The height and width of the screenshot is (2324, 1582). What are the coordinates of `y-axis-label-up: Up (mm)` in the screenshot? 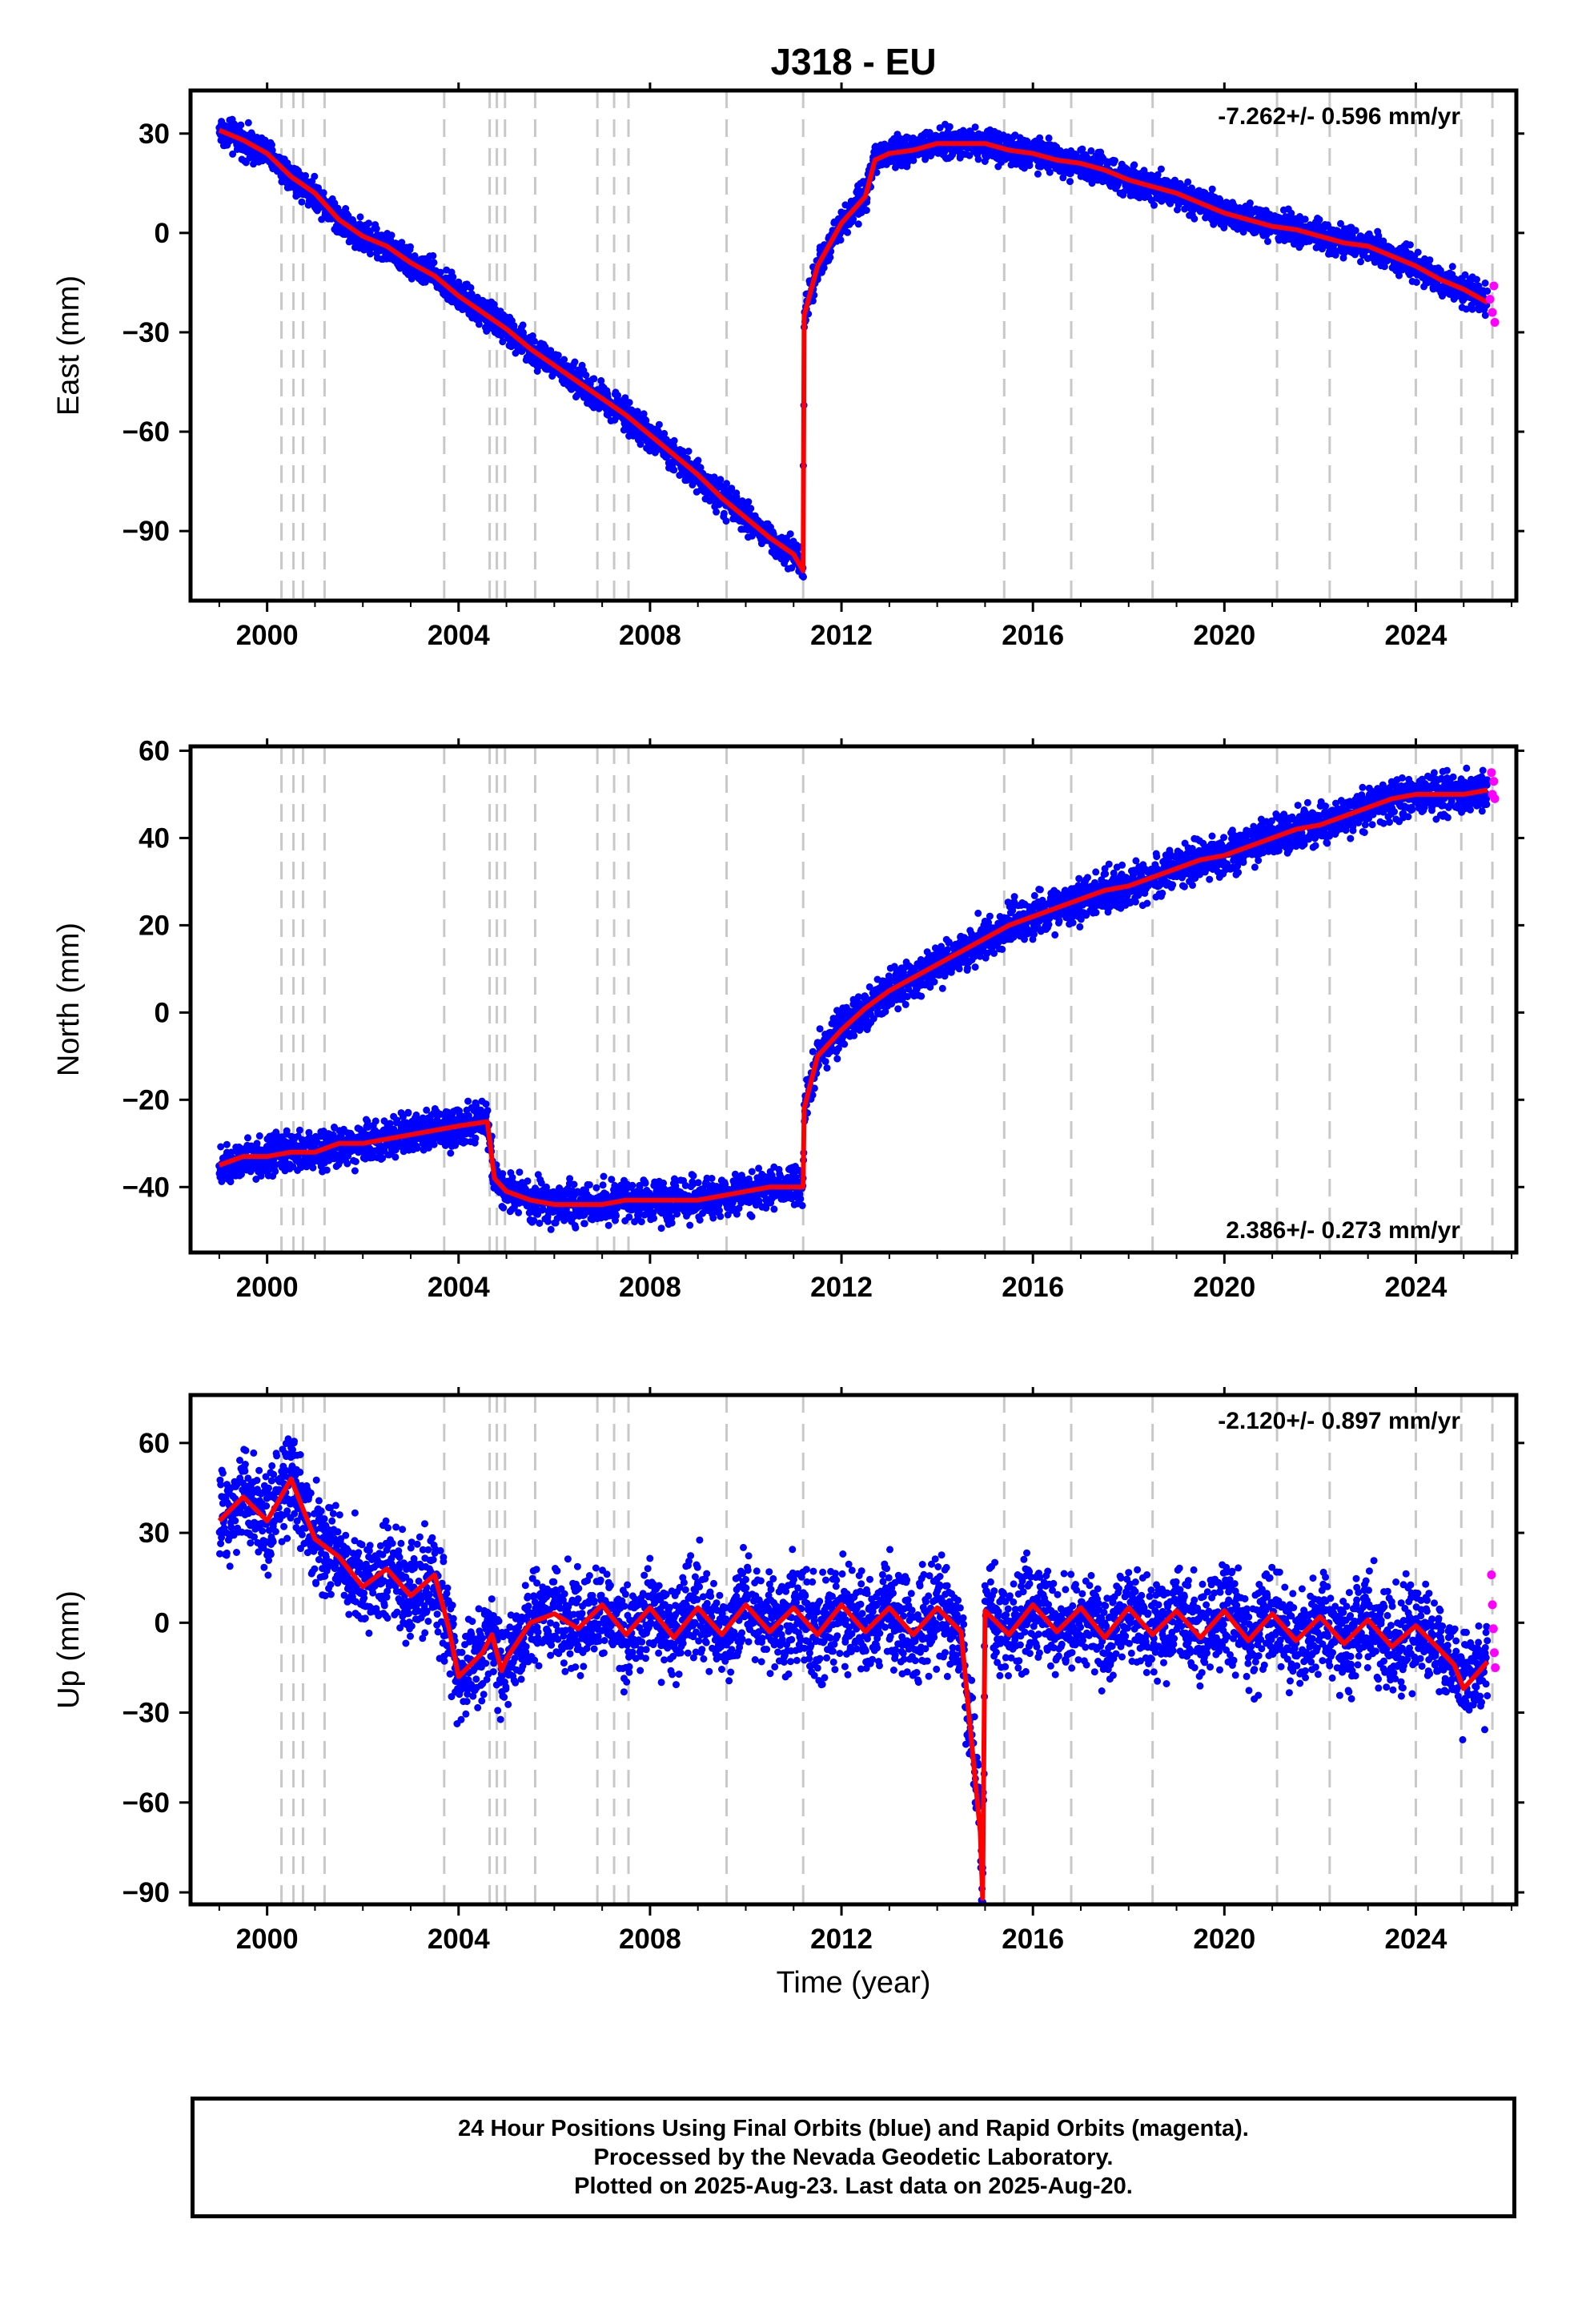 It's located at (69, 1649).